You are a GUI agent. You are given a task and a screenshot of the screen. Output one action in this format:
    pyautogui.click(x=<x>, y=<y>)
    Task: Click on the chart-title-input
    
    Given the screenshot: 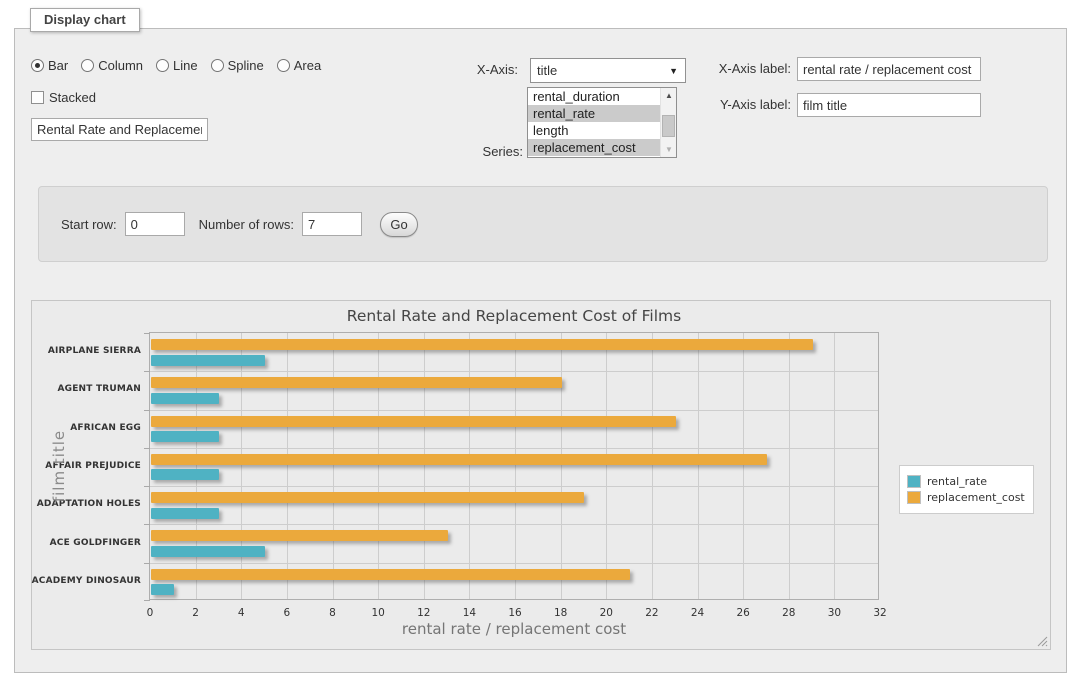 What is the action you would take?
    pyautogui.click(x=119, y=129)
    